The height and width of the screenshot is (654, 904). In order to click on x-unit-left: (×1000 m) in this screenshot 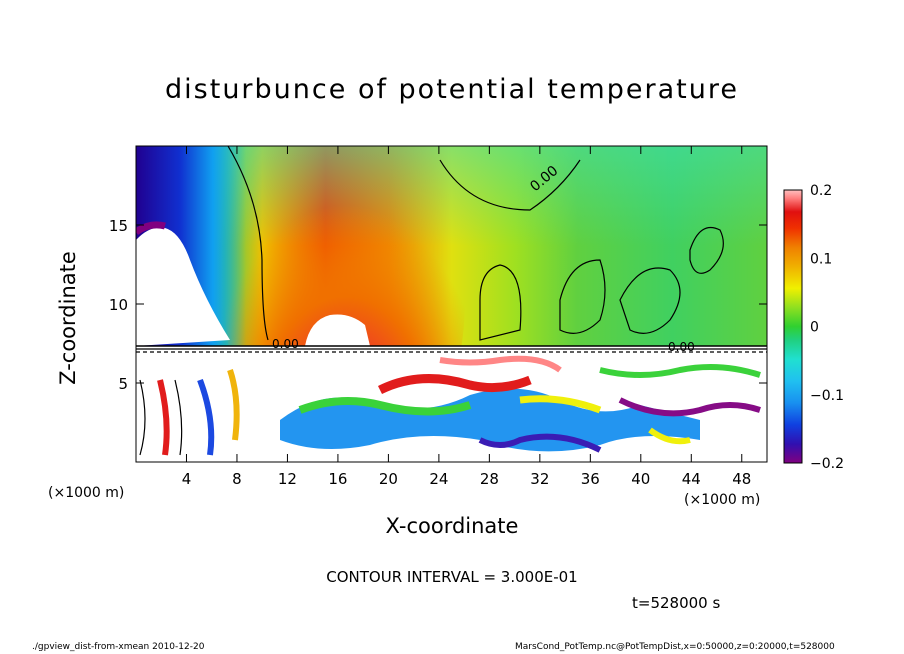, I will do `click(86, 493)`.